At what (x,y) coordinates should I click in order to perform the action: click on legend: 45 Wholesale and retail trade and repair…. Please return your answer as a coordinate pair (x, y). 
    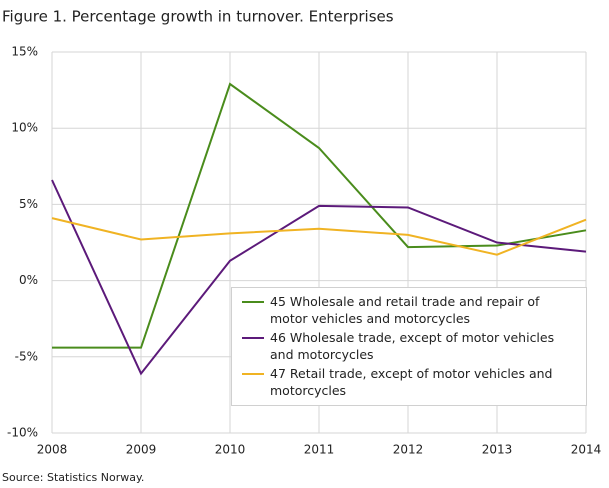
    Looking at the image, I should click on (409, 346).